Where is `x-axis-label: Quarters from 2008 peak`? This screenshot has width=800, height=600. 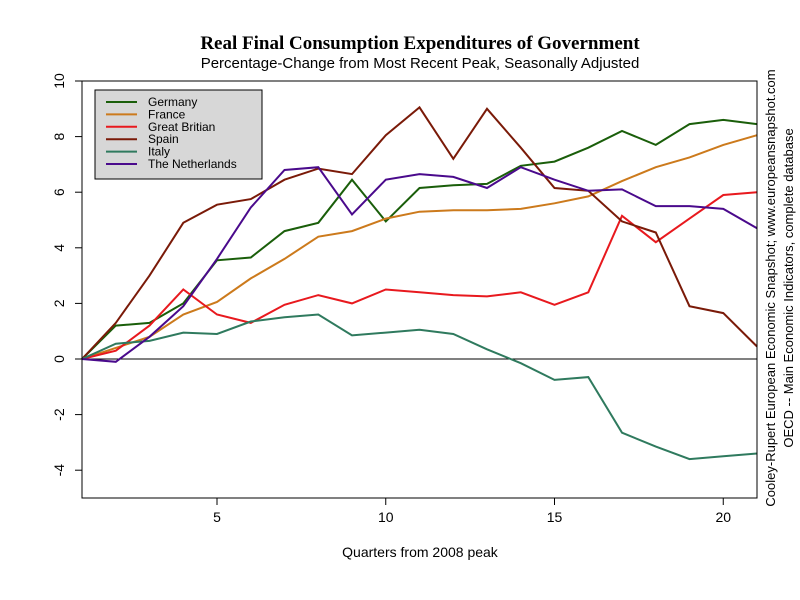
x-axis-label: Quarters from 2008 peak is located at coordinates (420, 552).